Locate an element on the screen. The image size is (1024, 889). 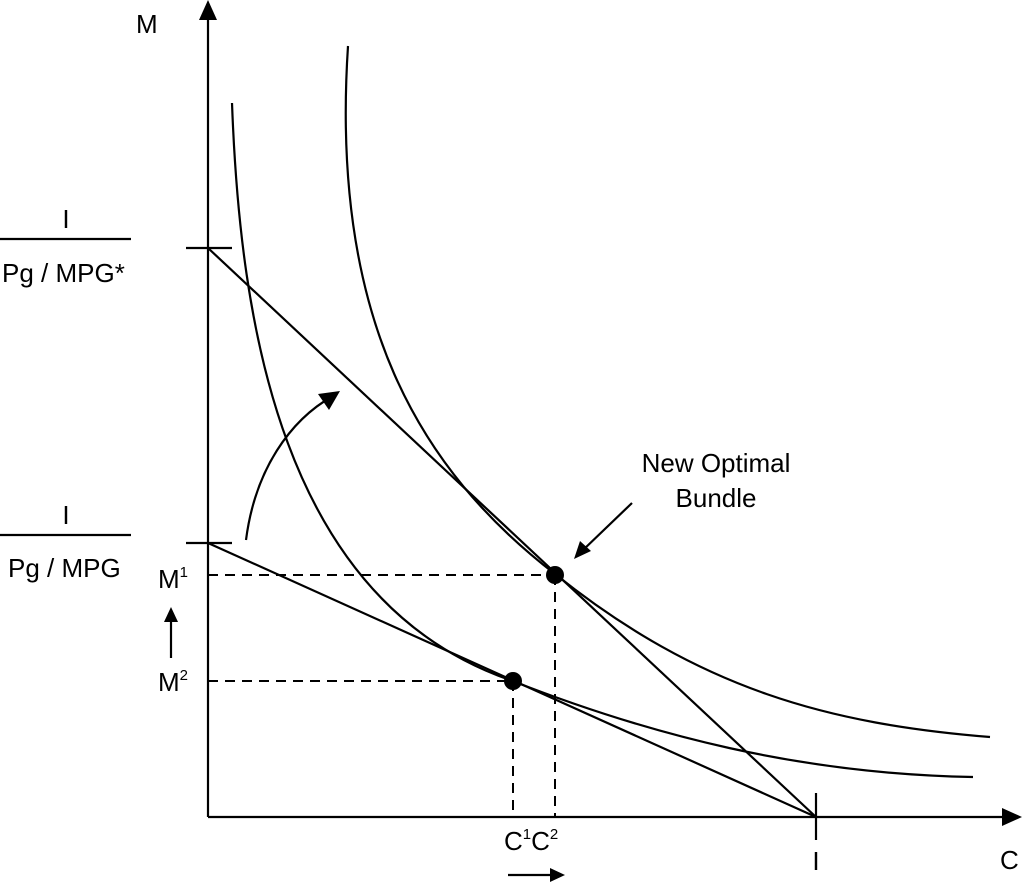
m2-label-sup: 2 is located at coordinates (184, 675).